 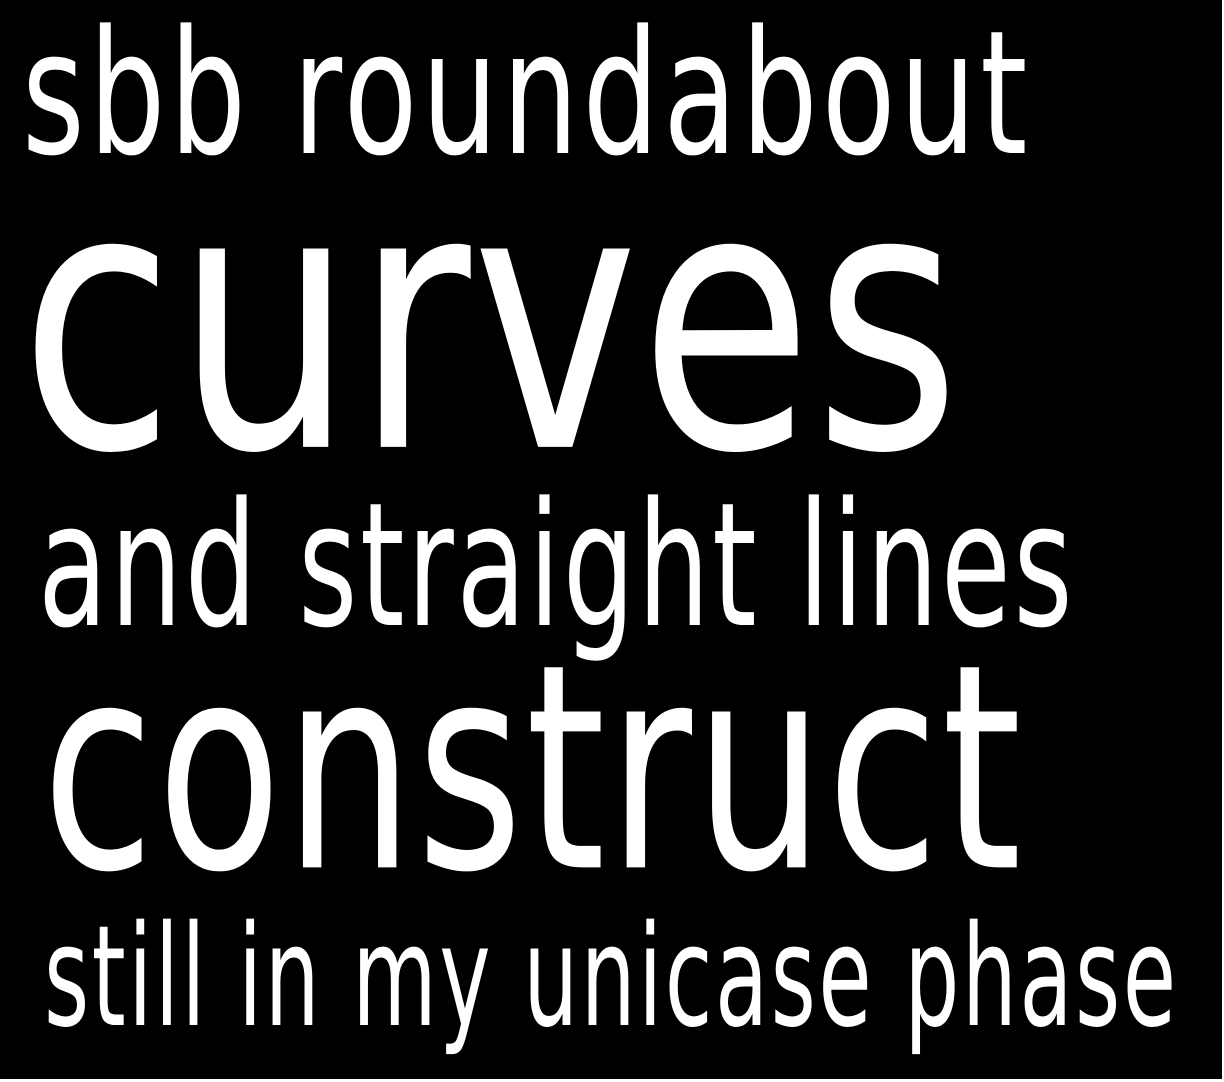 What do you see at coordinates (611, 977) in the screenshot?
I see `poster-line-unicase-phase: still in my unicase phase` at bounding box center [611, 977].